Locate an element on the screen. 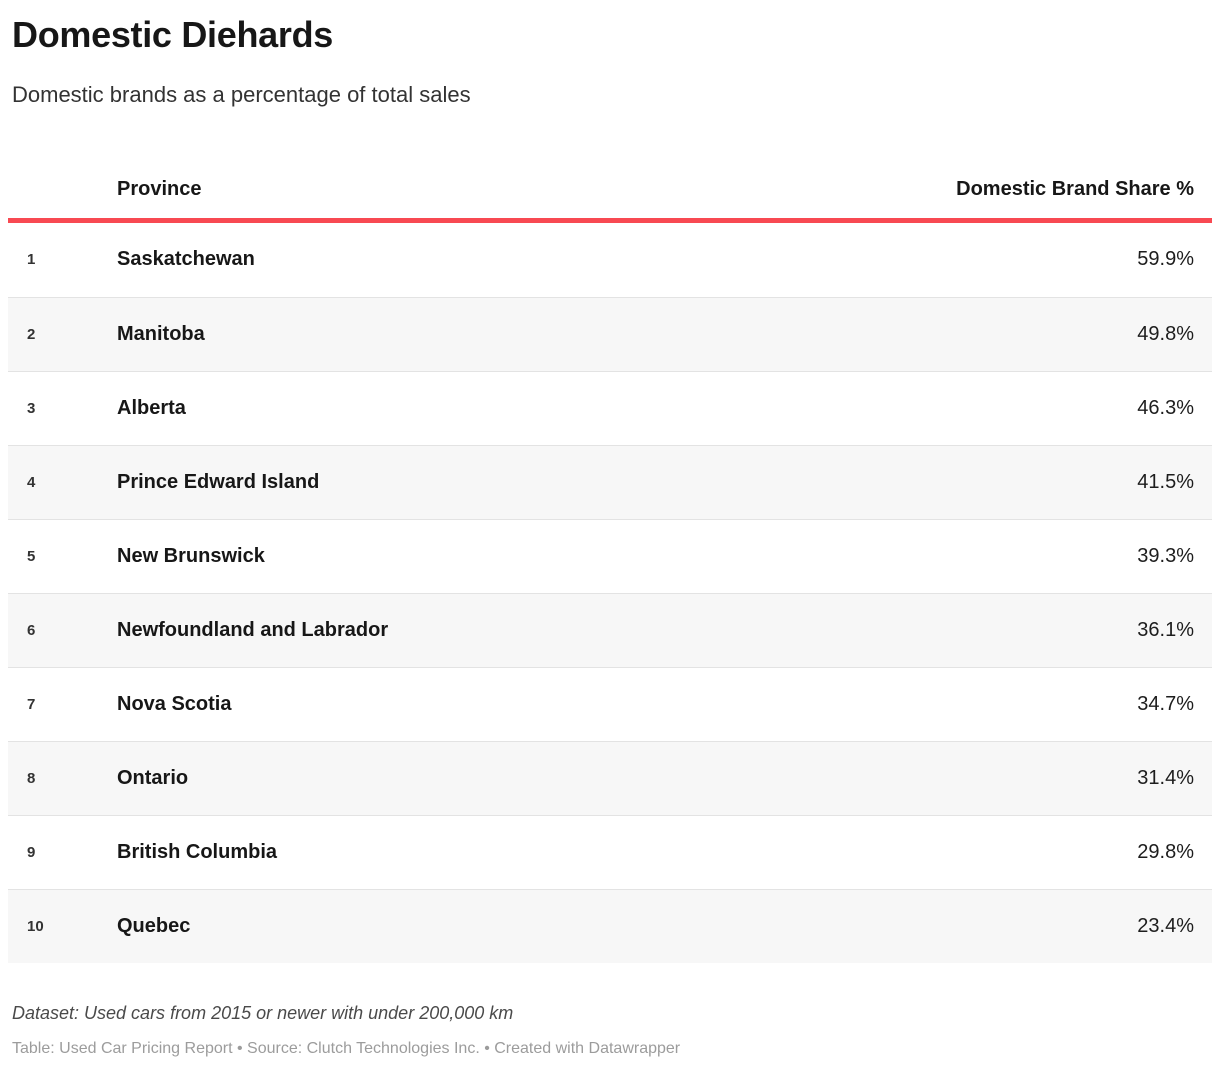  rank-cell: 4 is located at coordinates (31, 482).